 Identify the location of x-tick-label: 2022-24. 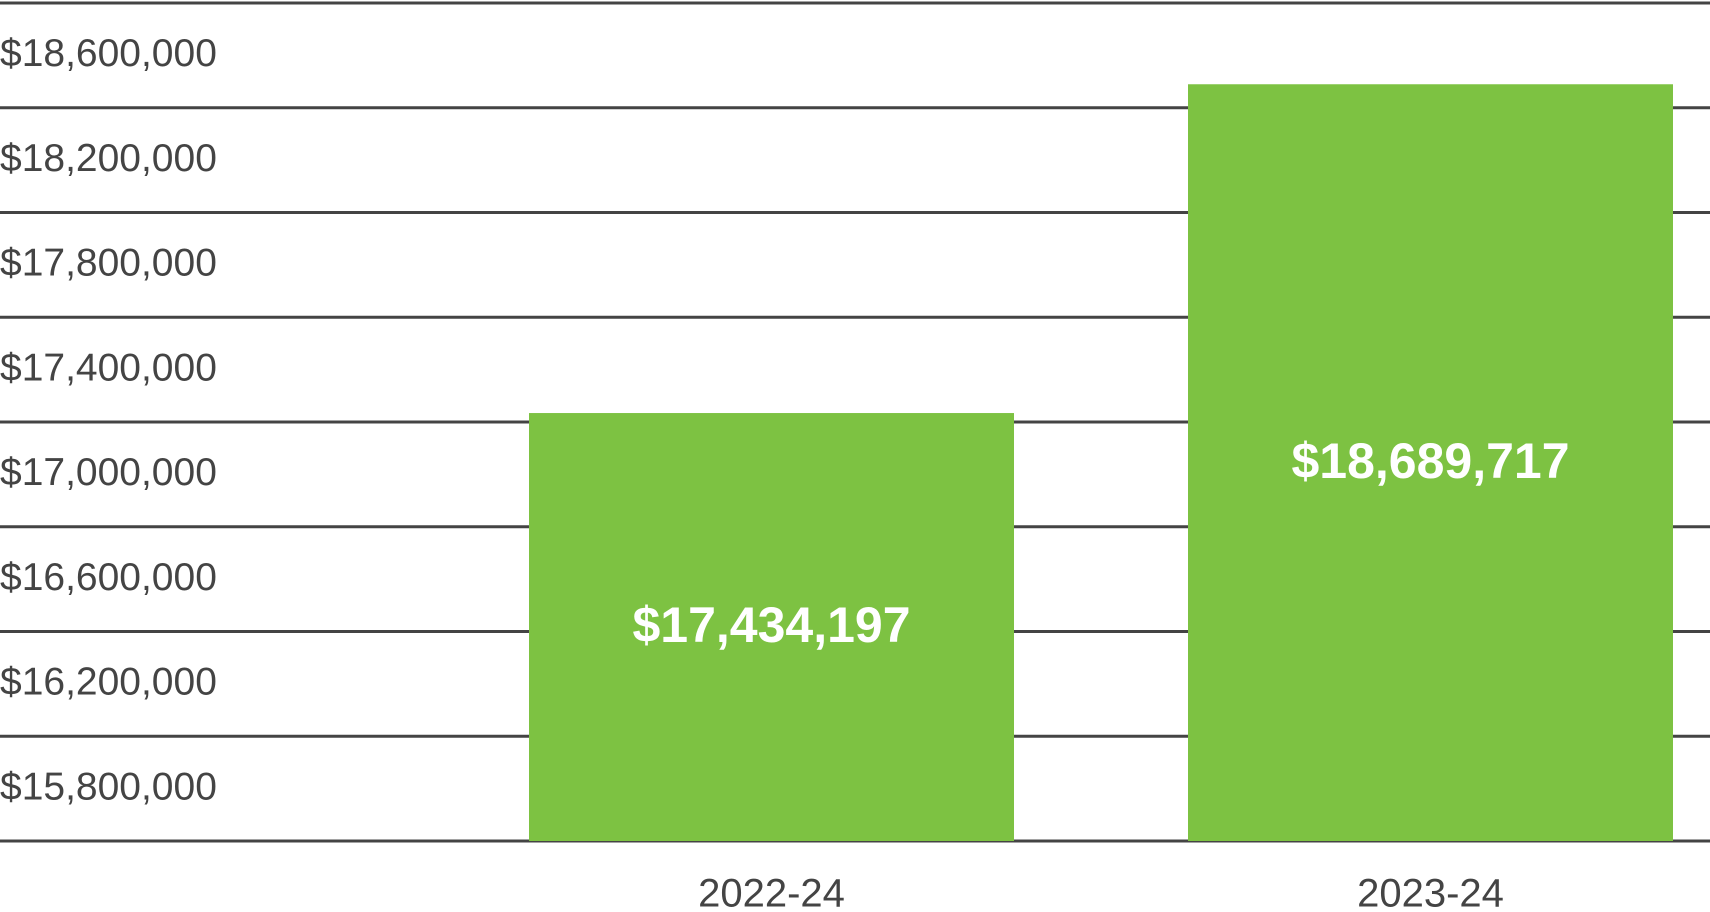
(771, 892).